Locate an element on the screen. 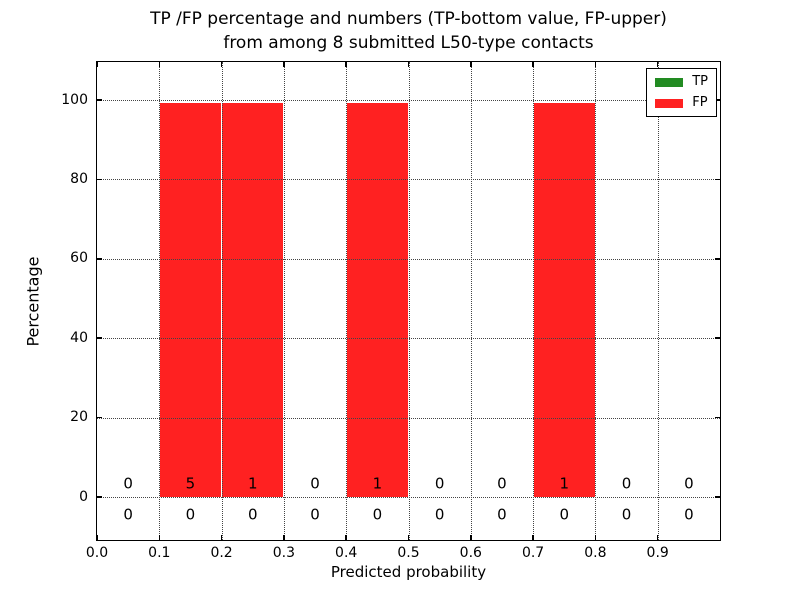 Image resolution: width=800 pixels, height=600 pixels. y-tick-label-60: 60 is located at coordinates (79, 258).